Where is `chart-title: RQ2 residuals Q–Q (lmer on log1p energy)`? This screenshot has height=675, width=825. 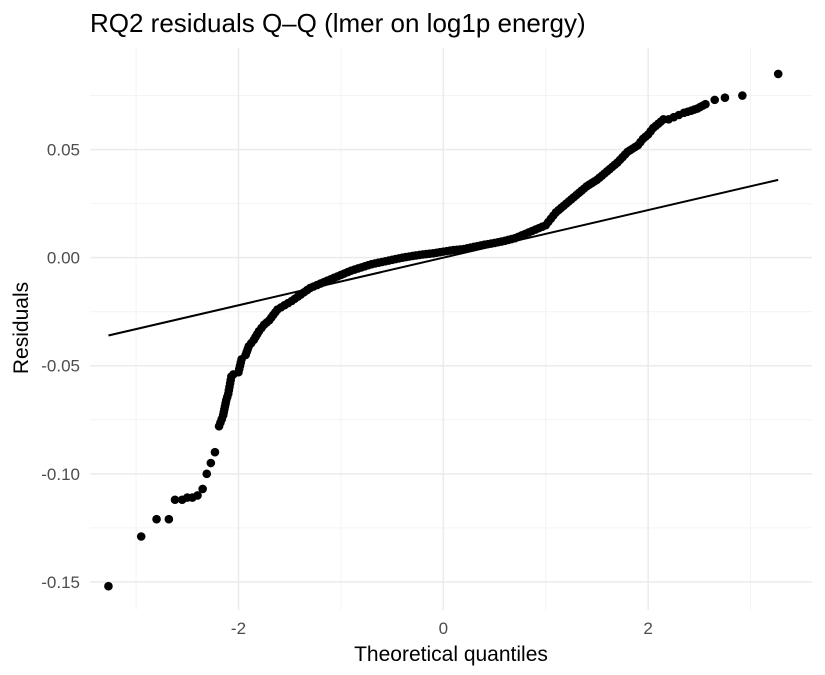 chart-title: RQ2 residuals Q–Q (lmer on log1p energy) is located at coordinates (338, 23).